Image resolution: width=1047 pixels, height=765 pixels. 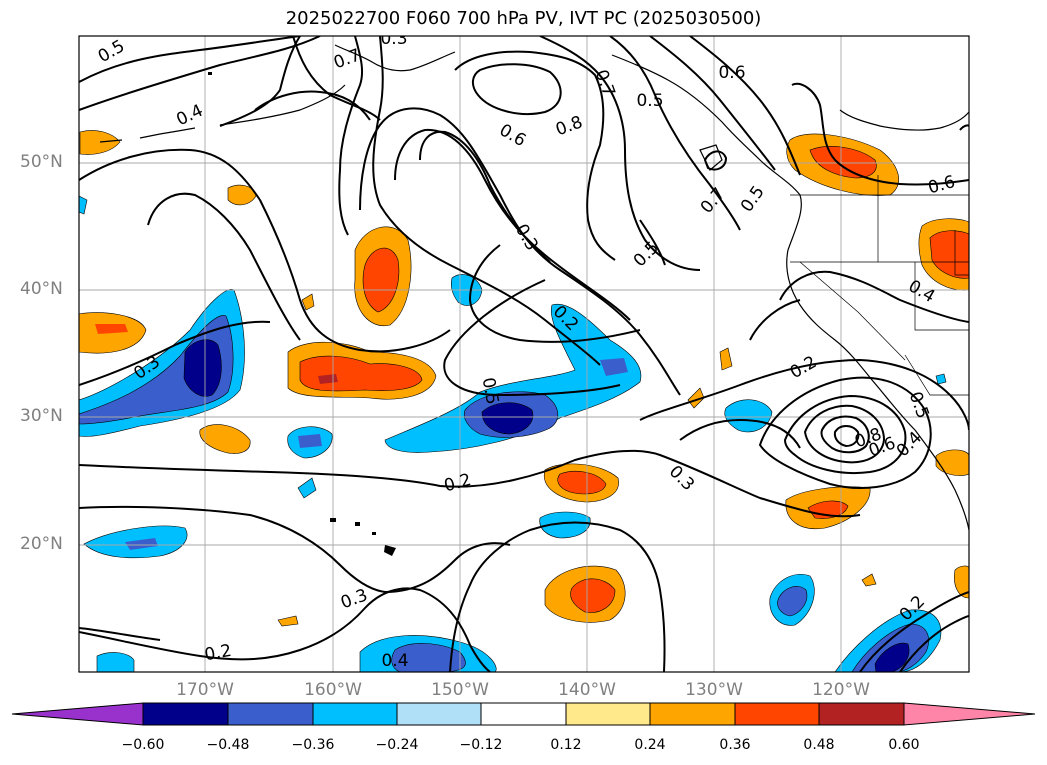 I want to click on colorbar-tick: −0.60, so click(x=143, y=745).